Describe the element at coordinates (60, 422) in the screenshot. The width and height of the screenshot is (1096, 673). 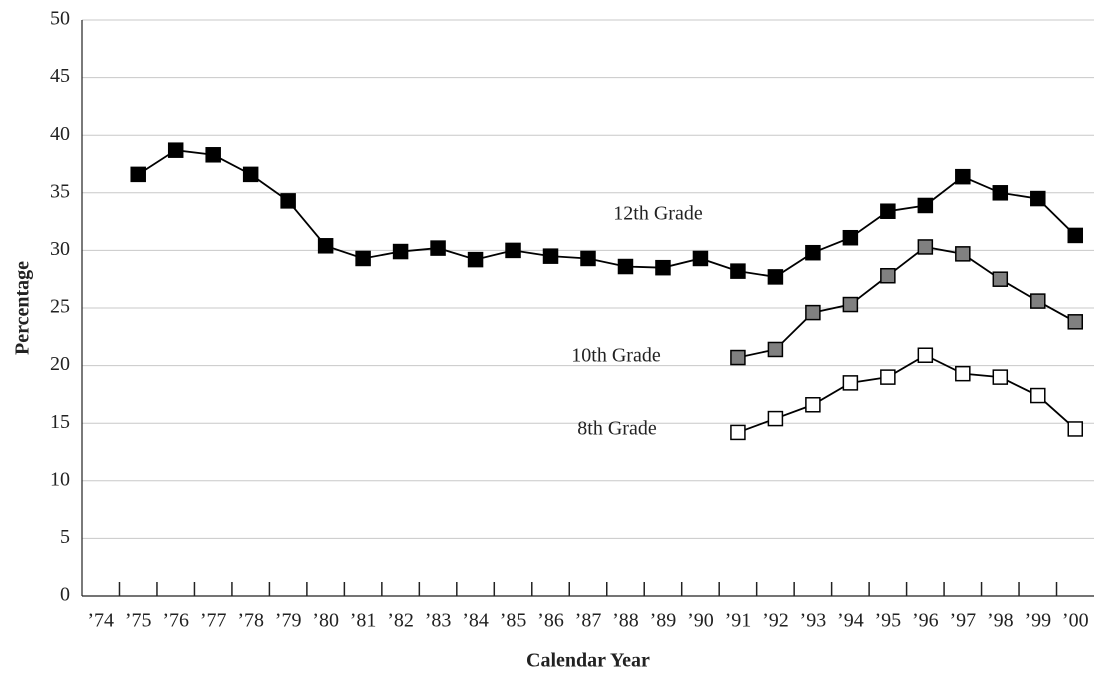
I see `y-tick-label: 15` at that location.